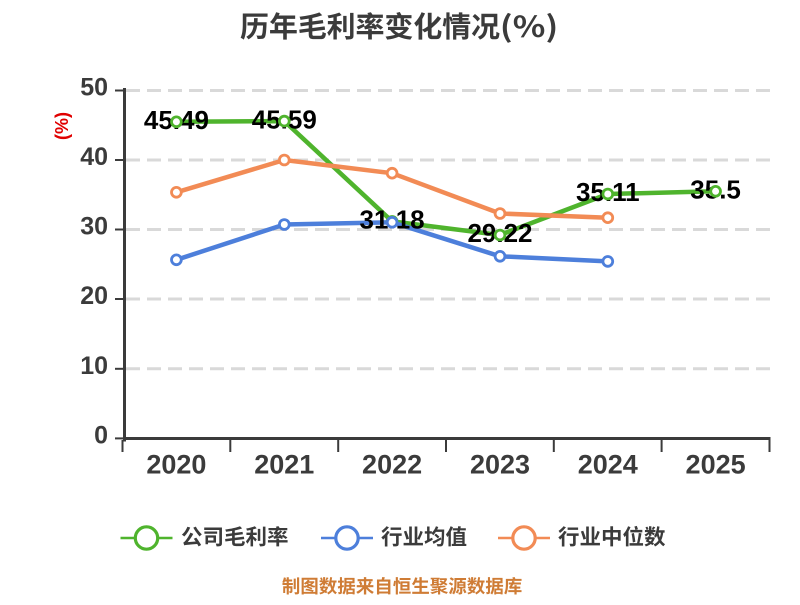  What do you see at coordinates (176, 465) in the screenshot?
I see `svg-text: 2020` at bounding box center [176, 465].